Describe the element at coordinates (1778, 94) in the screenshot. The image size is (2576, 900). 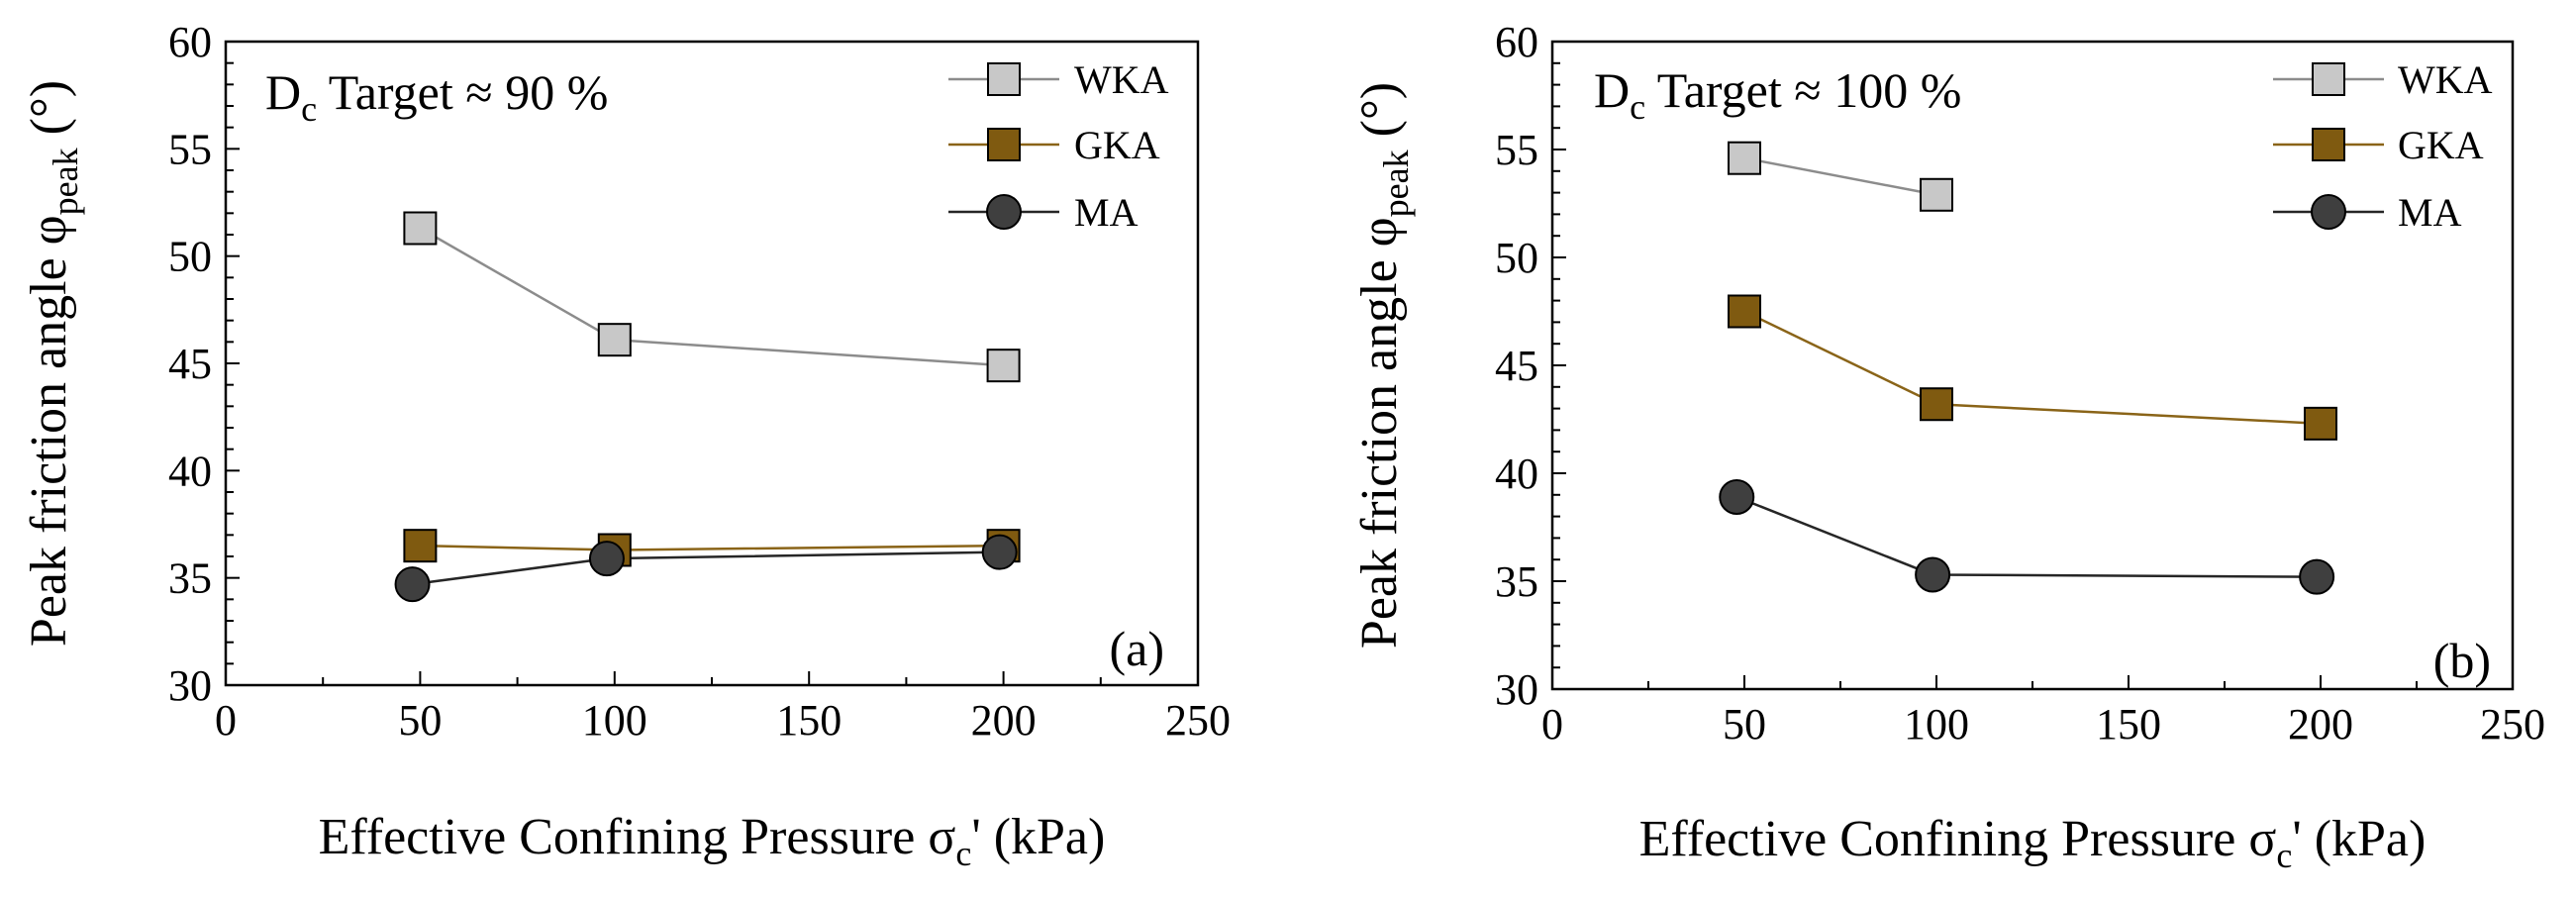
I see `dc-target-annotation: Dc Target ≈ 100 %` at that location.